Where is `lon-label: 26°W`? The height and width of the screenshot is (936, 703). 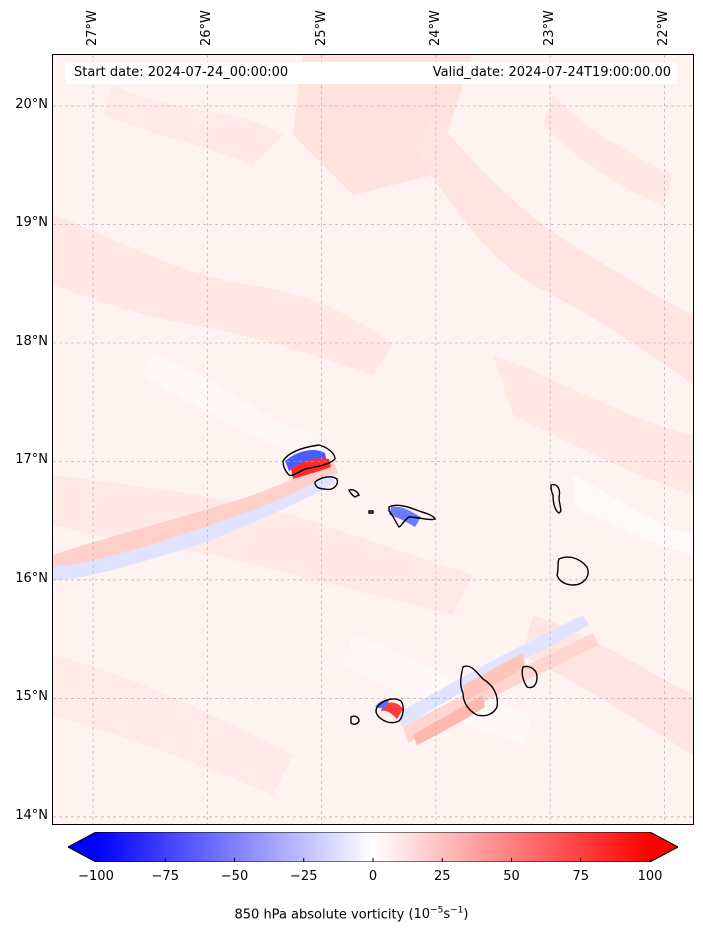 lon-label: 26°W is located at coordinates (207, 28).